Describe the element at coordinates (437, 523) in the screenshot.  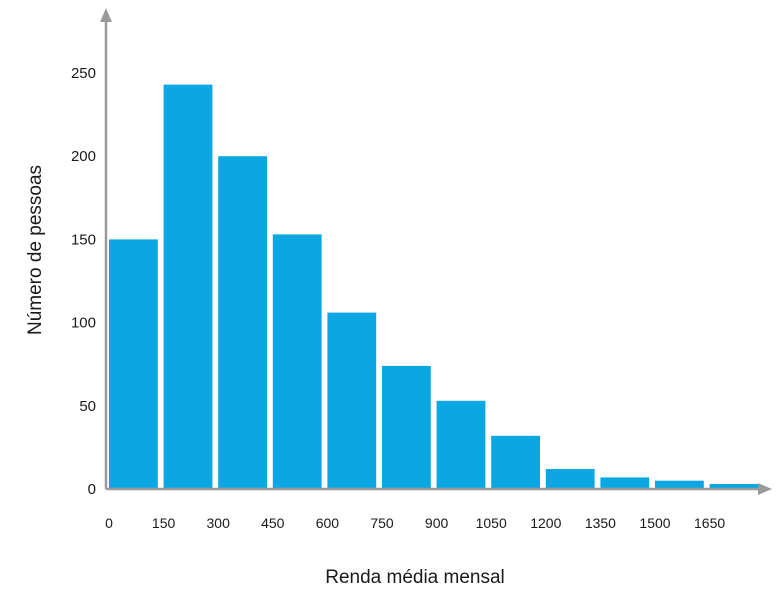
I see `x-tick-label-900: 900` at that location.